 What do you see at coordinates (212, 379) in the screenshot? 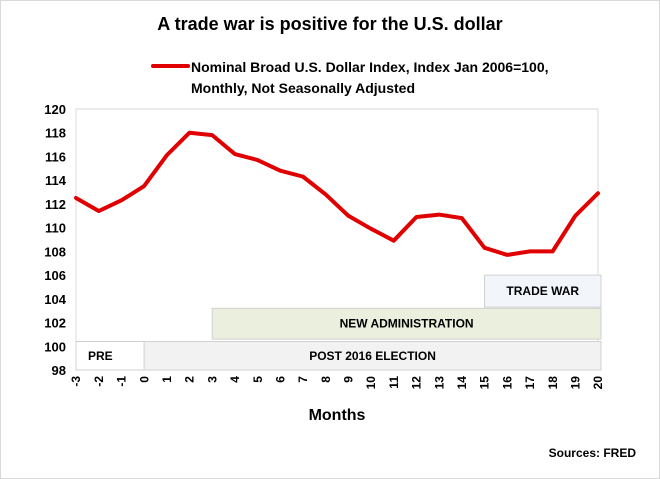
I see `x-tick-label: 3` at bounding box center [212, 379].